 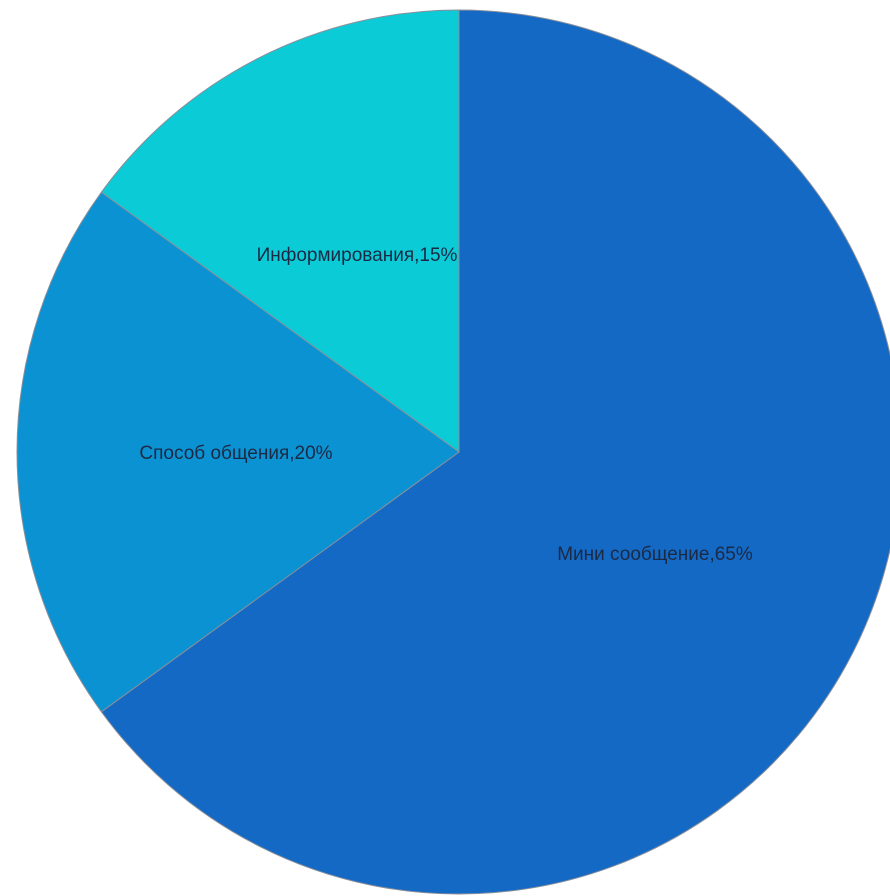 What do you see at coordinates (655, 554) in the screenshot?
I see `pie-slice-label-1: Мини сообщение,65%` at bounding box center [655, 554].